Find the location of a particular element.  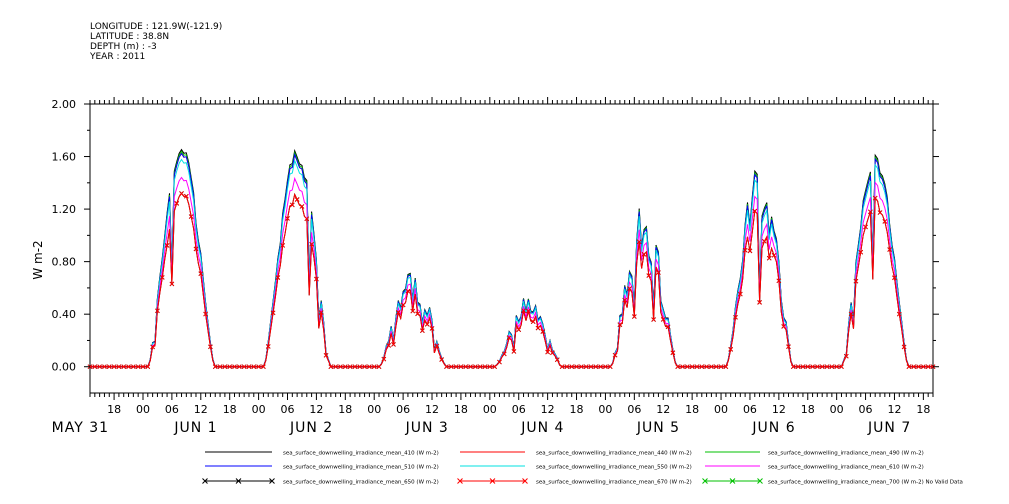

y-tick-label: 0.40 is located at coordinates (64, 314).